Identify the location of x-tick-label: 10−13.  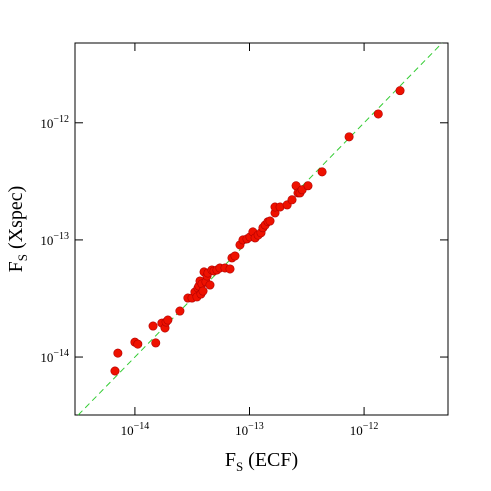
(249, 429).